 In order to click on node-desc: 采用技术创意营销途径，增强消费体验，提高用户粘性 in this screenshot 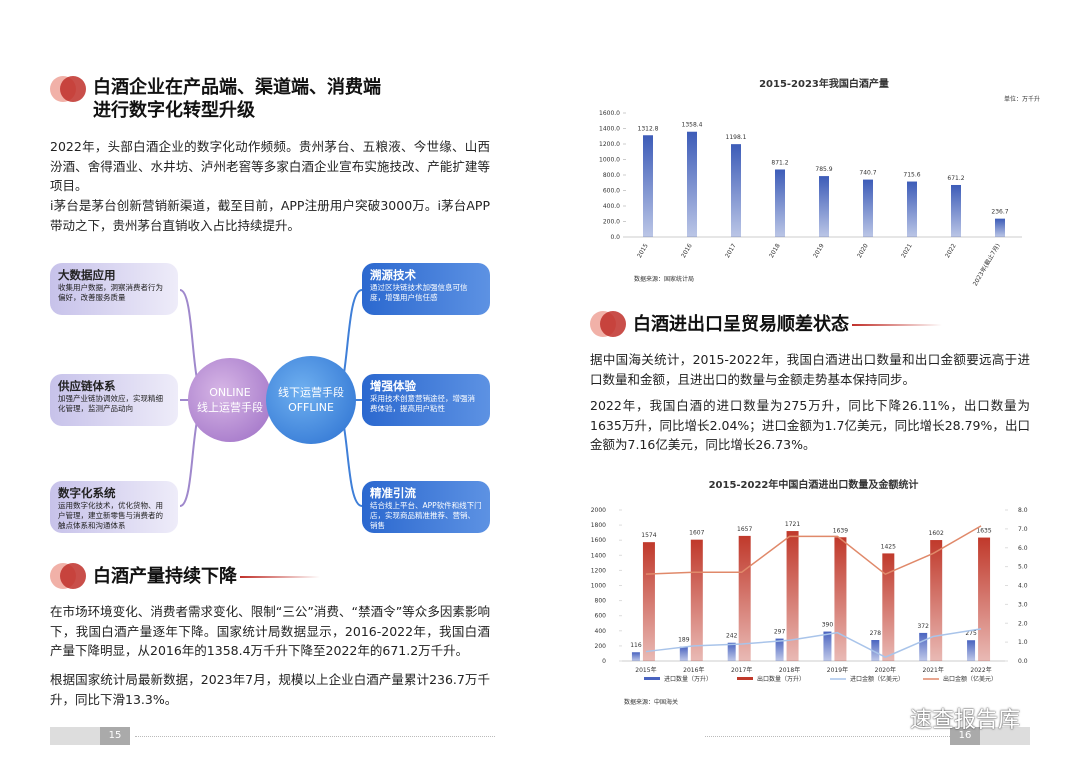, I will do `click(422, 403)`.